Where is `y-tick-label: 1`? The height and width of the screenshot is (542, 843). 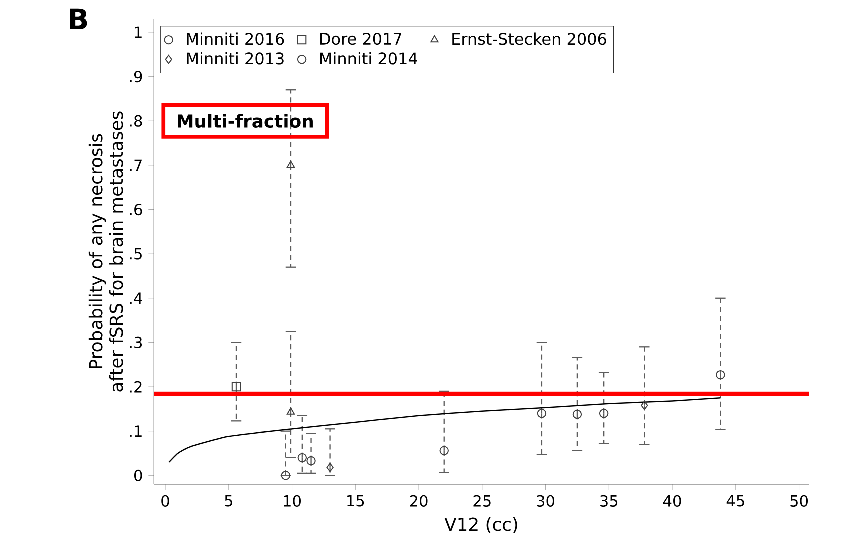
y-tick-label: 1 is located at coordinates (138, 32).